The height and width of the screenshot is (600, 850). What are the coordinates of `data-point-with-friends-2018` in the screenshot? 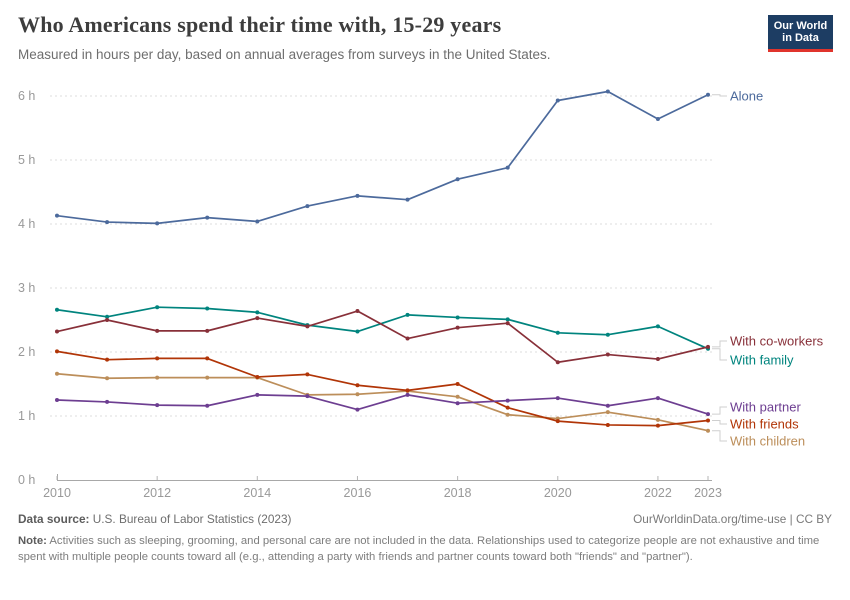 It's located at (457, 384).